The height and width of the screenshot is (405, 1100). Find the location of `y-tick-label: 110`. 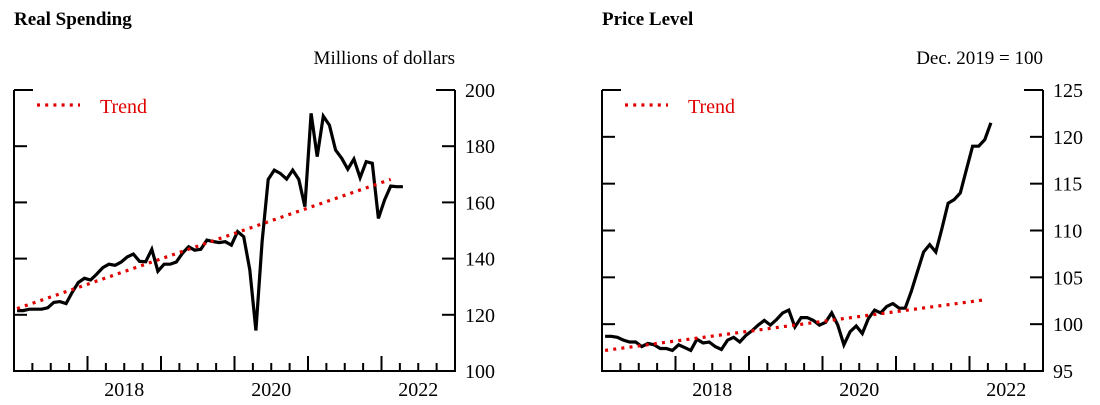

y-tick-label: 110 is located at coordinates (1067, 232).